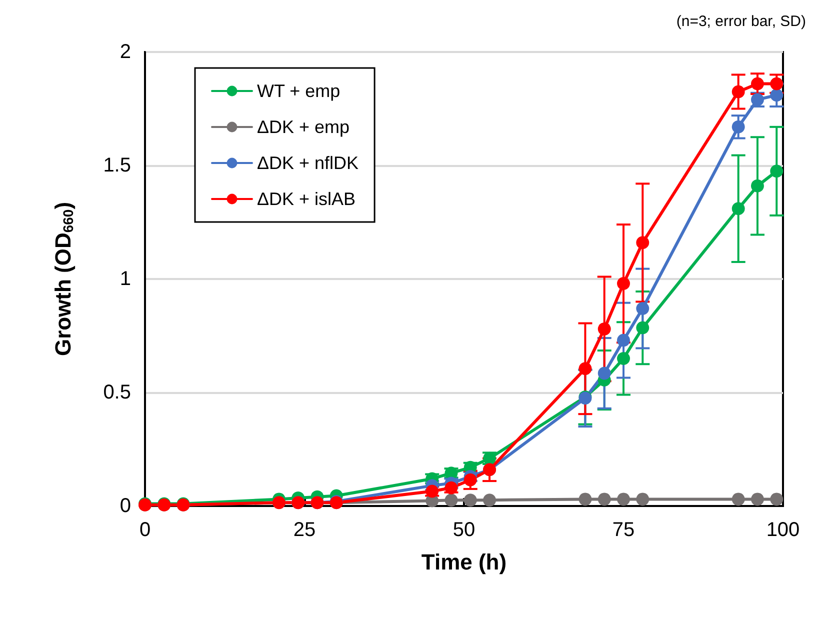 This screenshot has height=617, width=818. What do you see at coordinates (783, 530) in the screenshot?
I see `x-tick-label: 100` at bounding box center [783, 530].